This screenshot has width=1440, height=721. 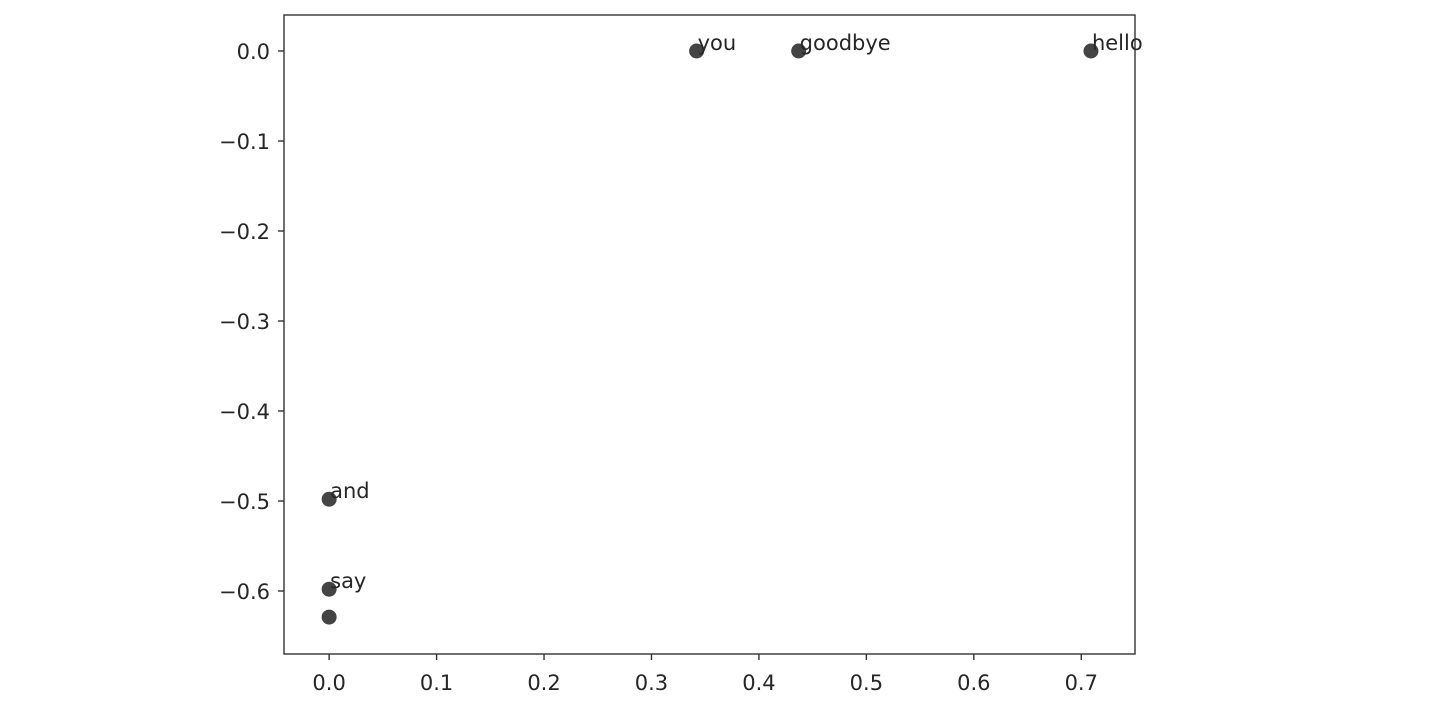 What do you see at coordinates (705, 674) in the screenshot?
I see `x-axis: 0.0 0.1 0.2 0.3 0.4 0.5 0.6 0.7` at bounding box center [705, 674].